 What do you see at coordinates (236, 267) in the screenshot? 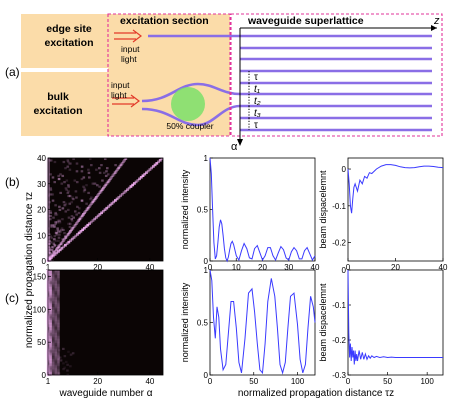
I see `x-tick-label: 10` at bounding box center [236, 267].